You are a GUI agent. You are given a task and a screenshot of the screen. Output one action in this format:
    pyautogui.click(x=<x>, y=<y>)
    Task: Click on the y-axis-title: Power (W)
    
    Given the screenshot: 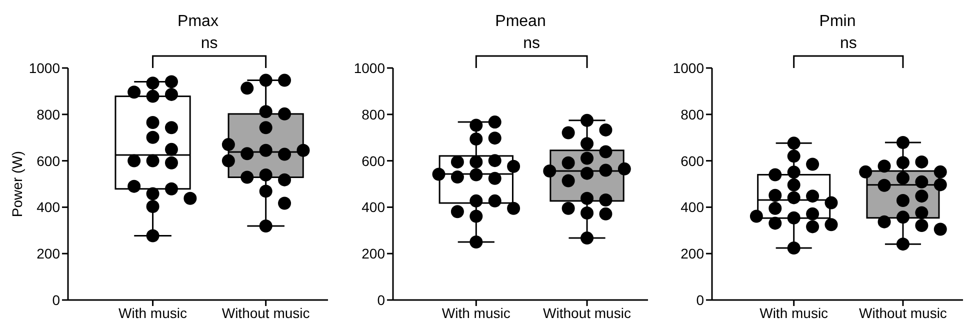 What is the action you would take?
    pyautogui.click(x=17, y=184)
    